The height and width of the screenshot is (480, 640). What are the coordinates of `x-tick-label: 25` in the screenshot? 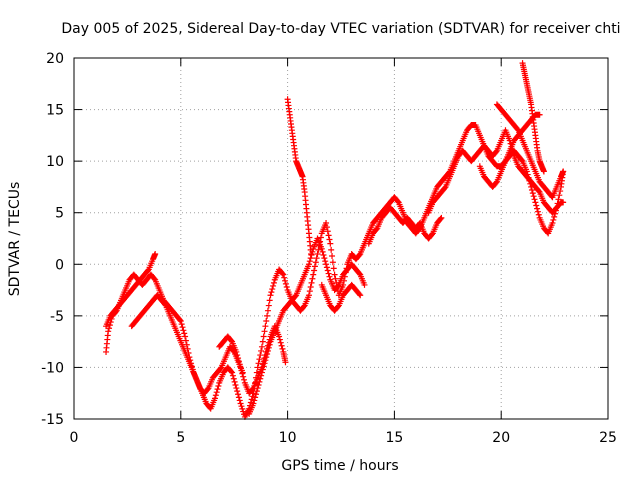 It's located at (608, 438).